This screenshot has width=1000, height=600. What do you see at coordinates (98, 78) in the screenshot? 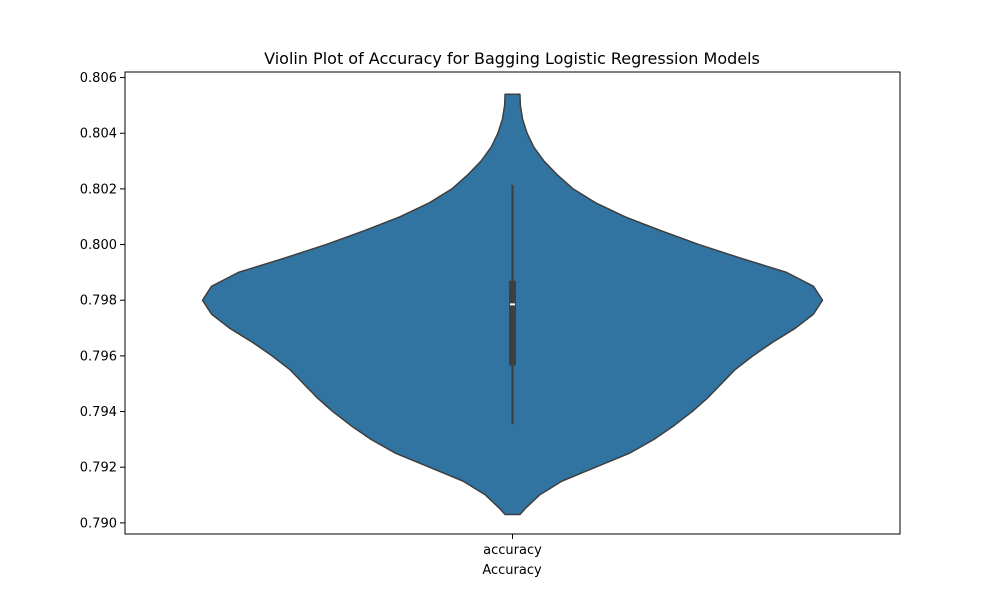
I see `y-tick-label: 0.806` at bounding box center [98, 78].